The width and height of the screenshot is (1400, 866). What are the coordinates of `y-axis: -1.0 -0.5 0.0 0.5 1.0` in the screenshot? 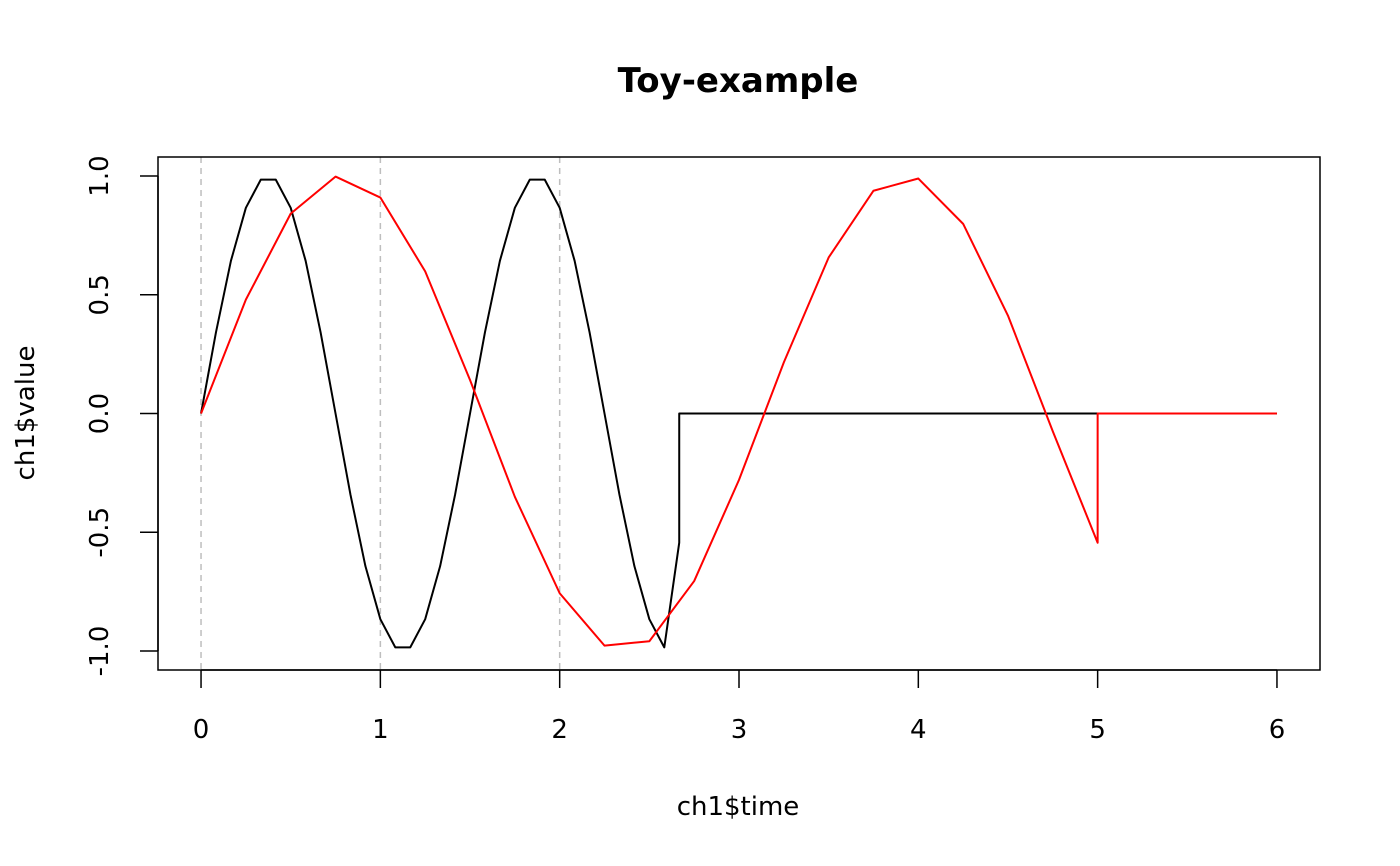 It's located at (122, 416).